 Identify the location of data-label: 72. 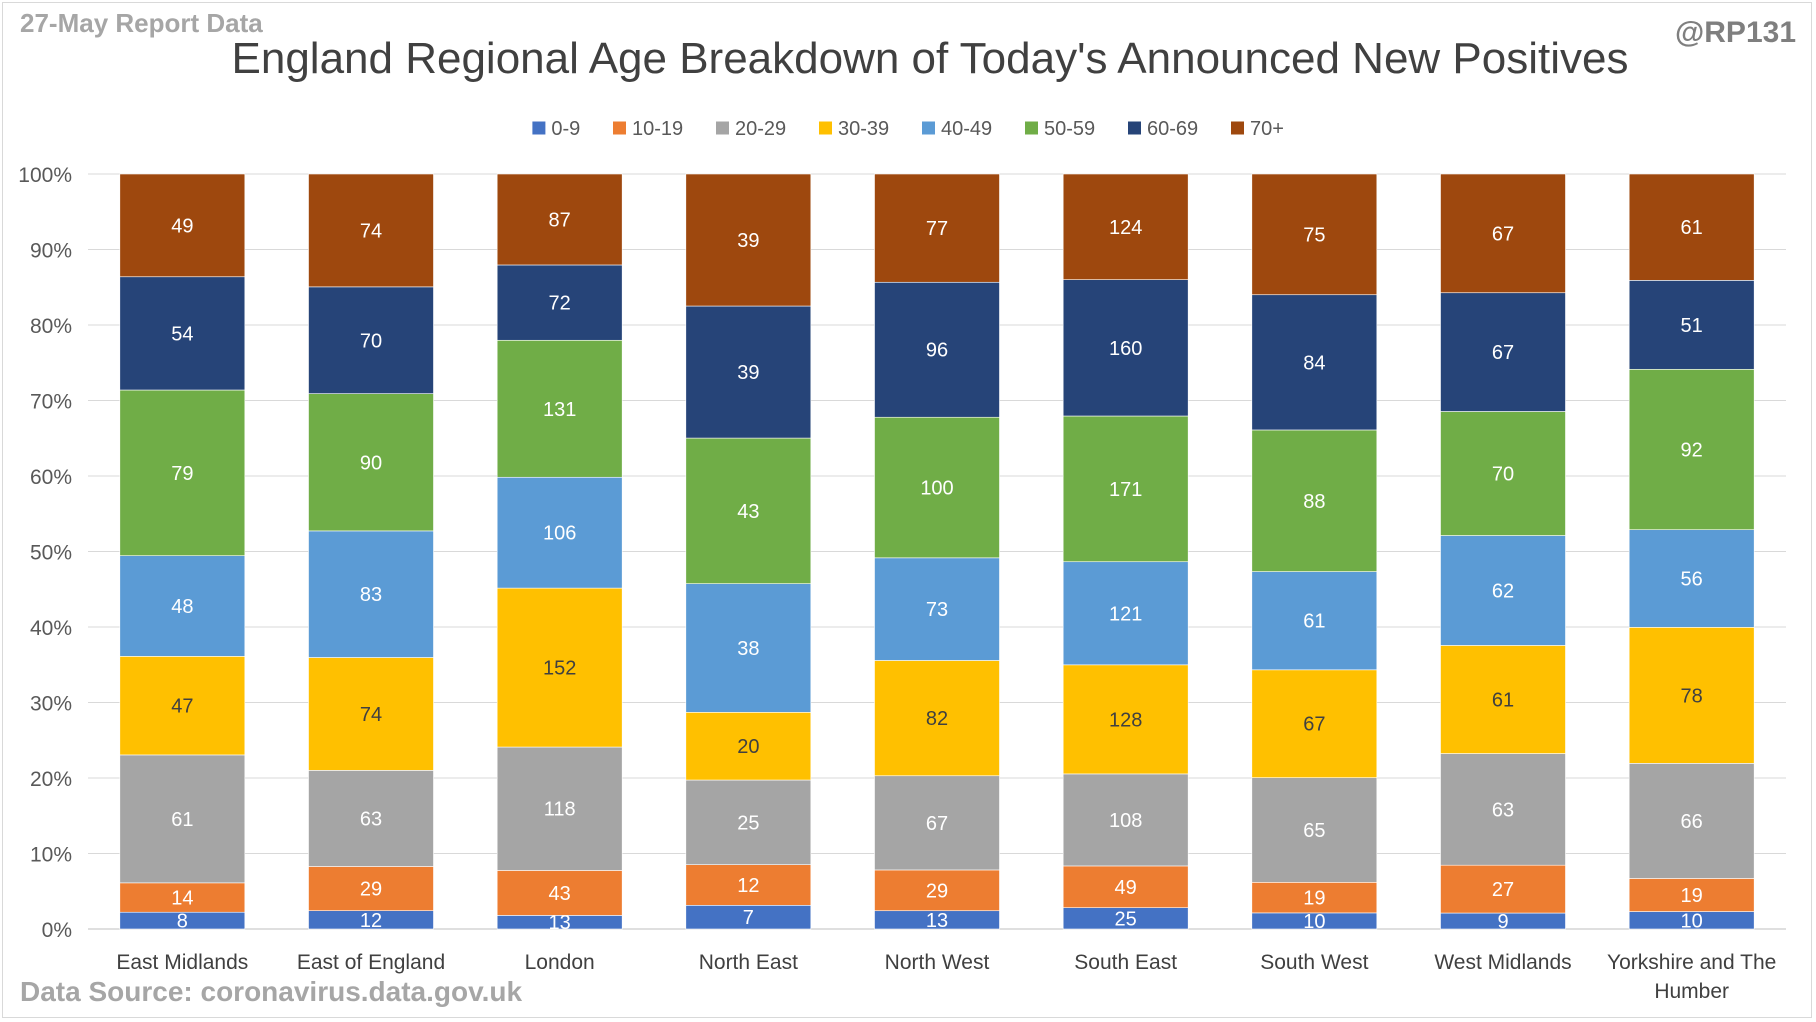
(560, 304).